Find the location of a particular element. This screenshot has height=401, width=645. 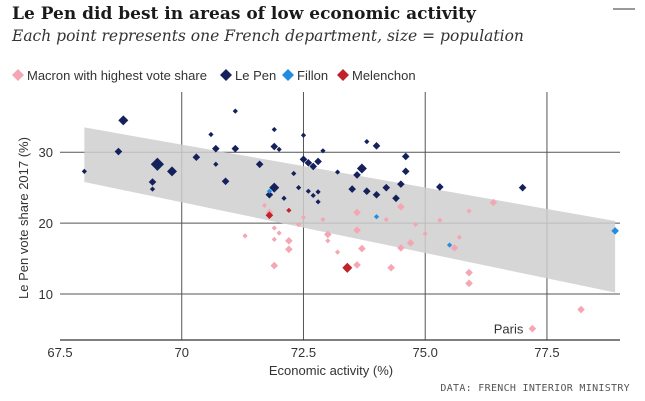

legend-label: Melenchon is located at coordinates (384, 75).